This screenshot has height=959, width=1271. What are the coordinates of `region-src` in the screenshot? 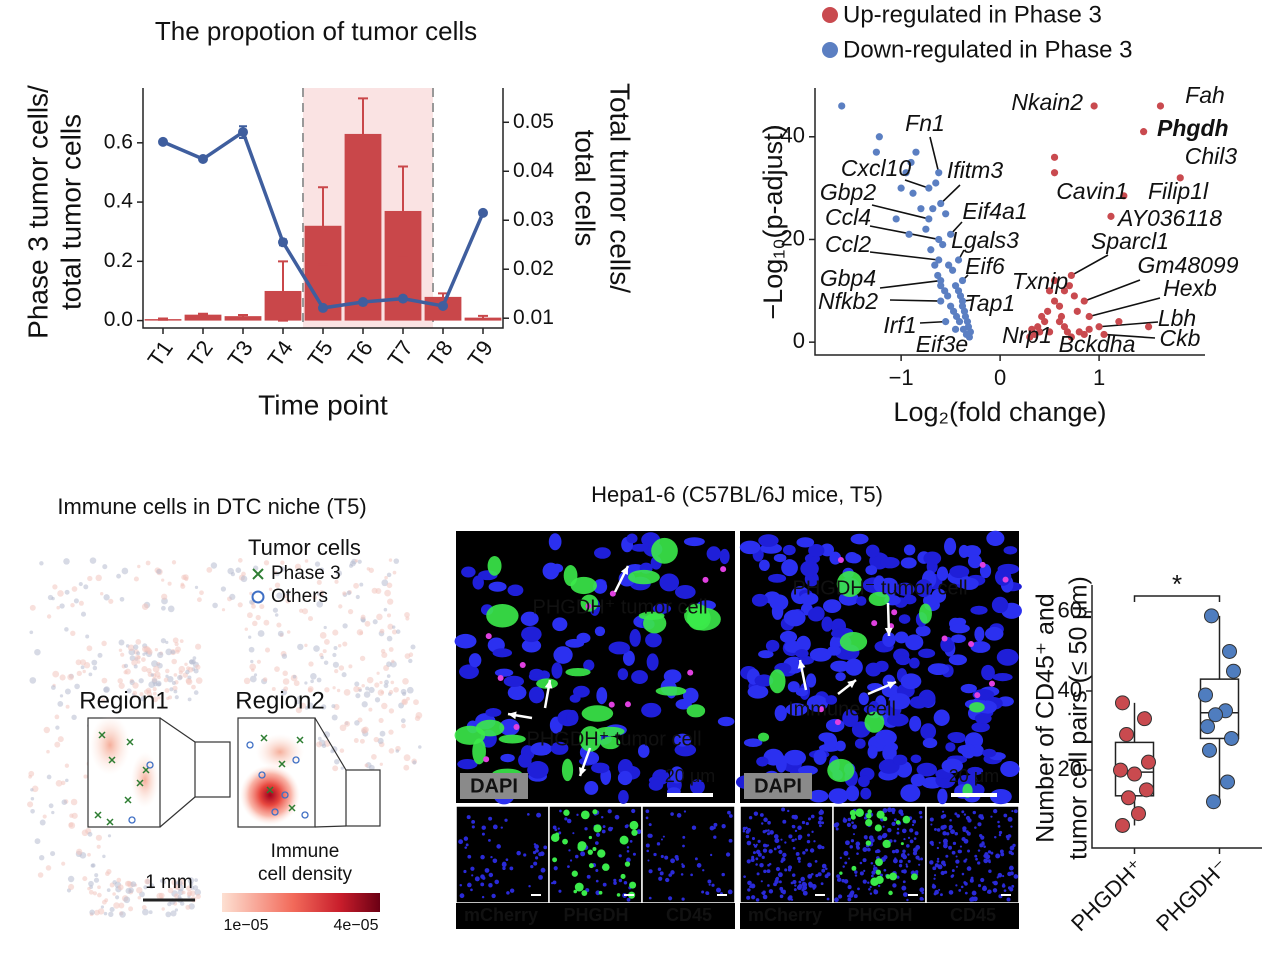 It's located at (212, 769).